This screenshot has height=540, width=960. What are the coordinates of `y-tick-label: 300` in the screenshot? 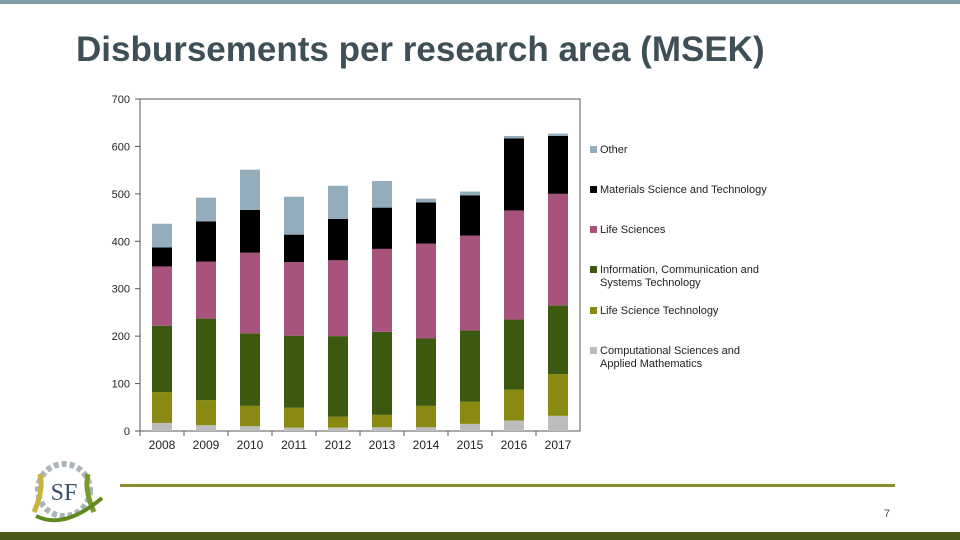 It's located at (121, 290).